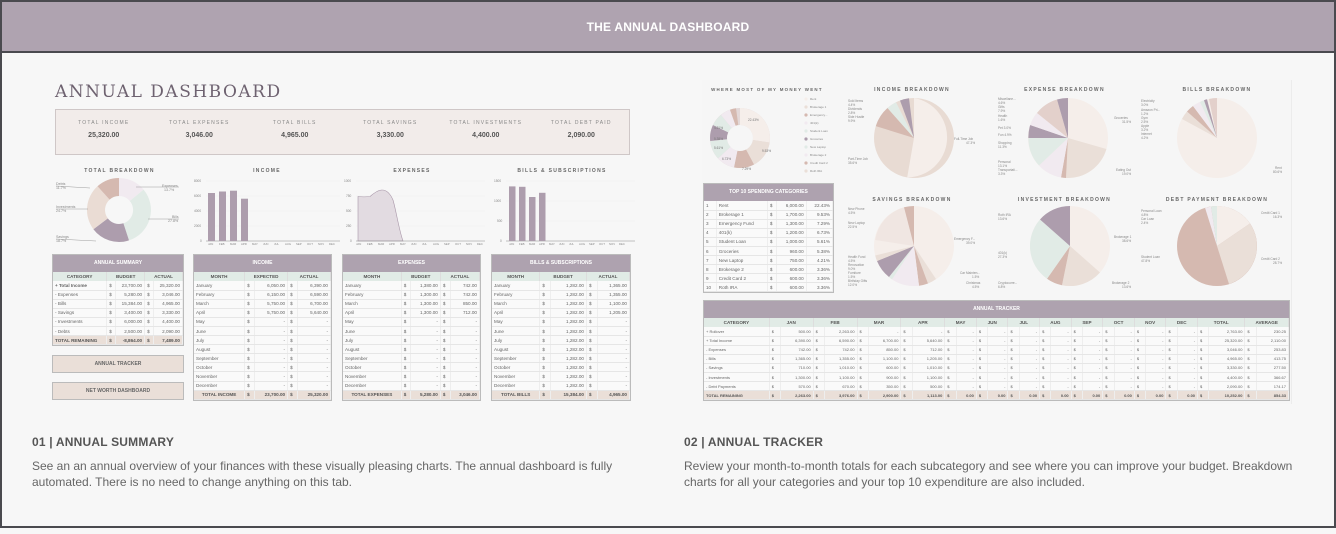  What do you see at coordinates (818, 107) in the screenshot?
I see `svg-text: Brokerage 1` at bounding box center [818, 107].